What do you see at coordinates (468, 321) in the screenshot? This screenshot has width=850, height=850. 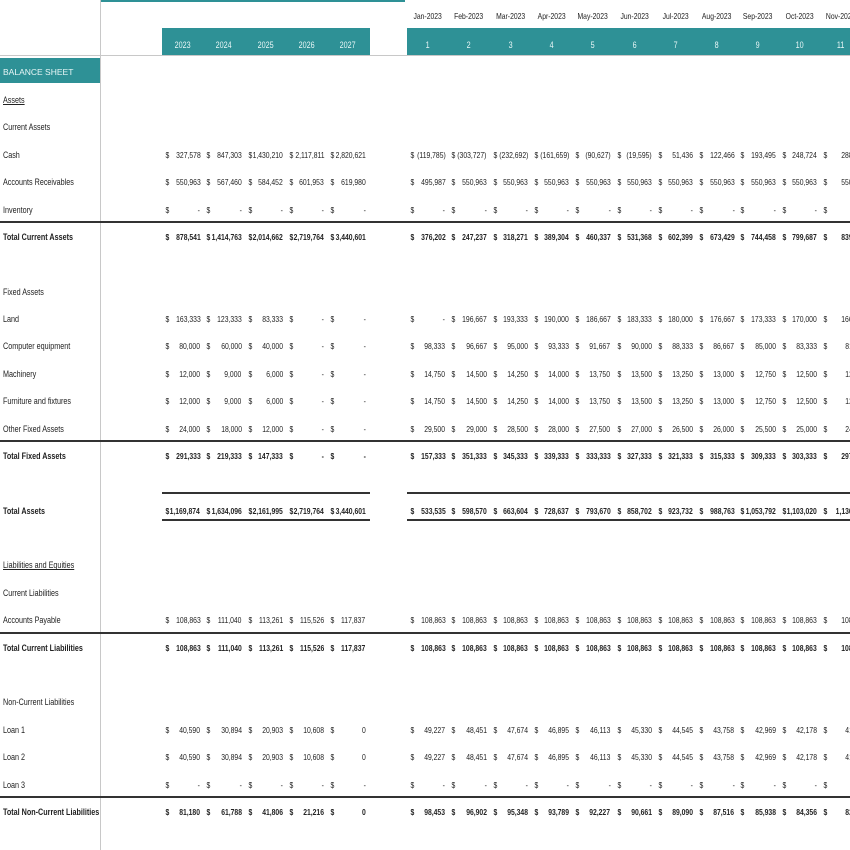 I see `monthly-cell: $196,667` at bounding box center [468, 321].